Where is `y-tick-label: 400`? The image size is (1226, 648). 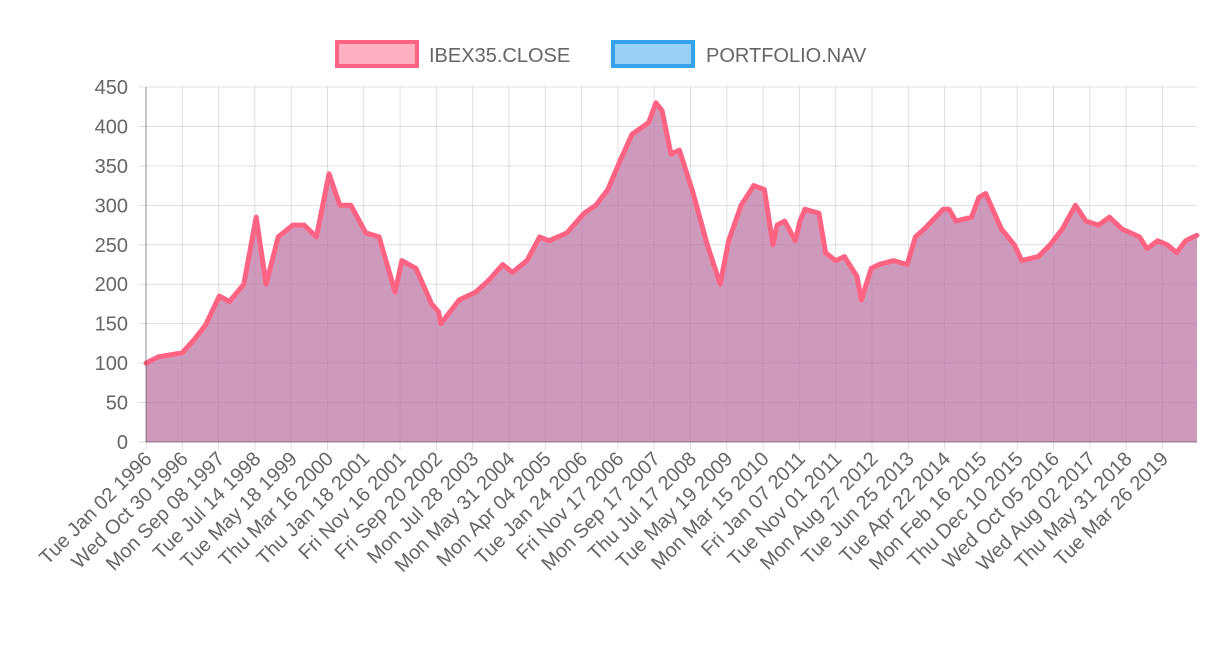
y-tick-label: 400 is located at coordinates (111, 127).